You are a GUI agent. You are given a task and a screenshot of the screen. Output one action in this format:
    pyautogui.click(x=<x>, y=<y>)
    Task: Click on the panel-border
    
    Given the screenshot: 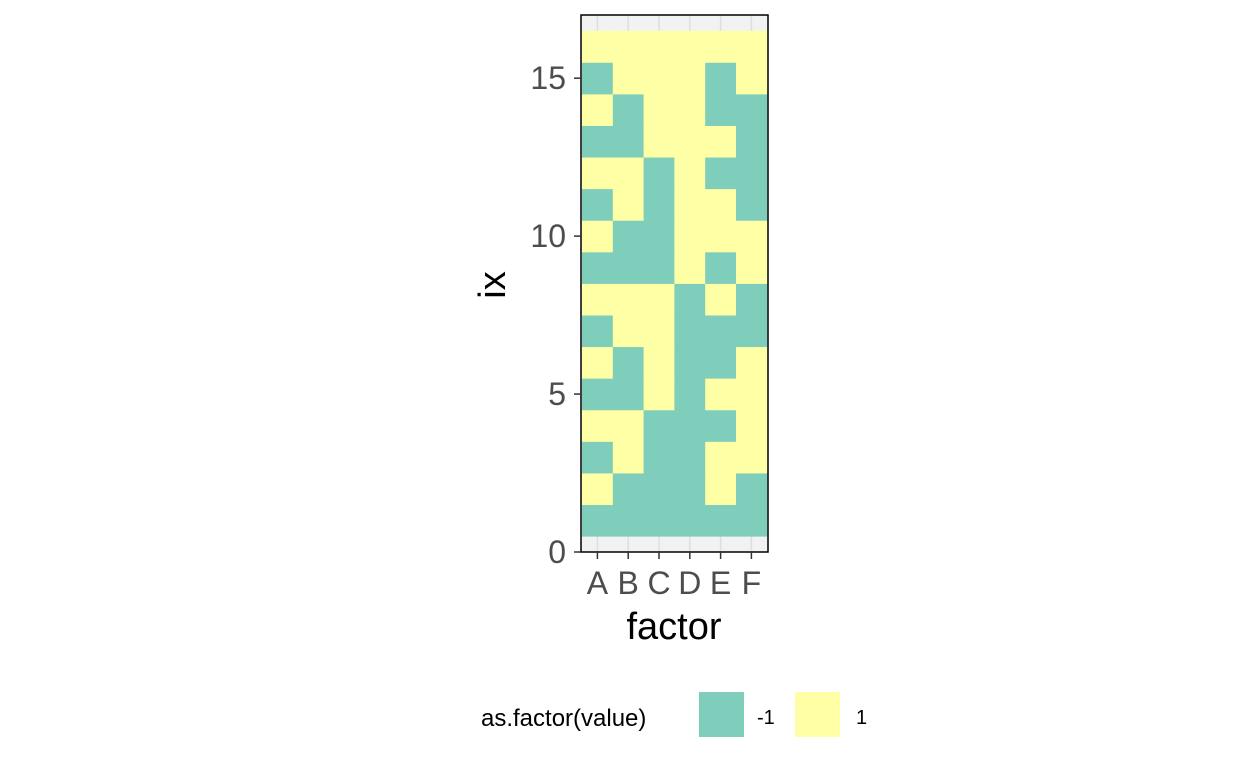 What is the action you would take?
    pyautogui.click(x=674, y=283)
    